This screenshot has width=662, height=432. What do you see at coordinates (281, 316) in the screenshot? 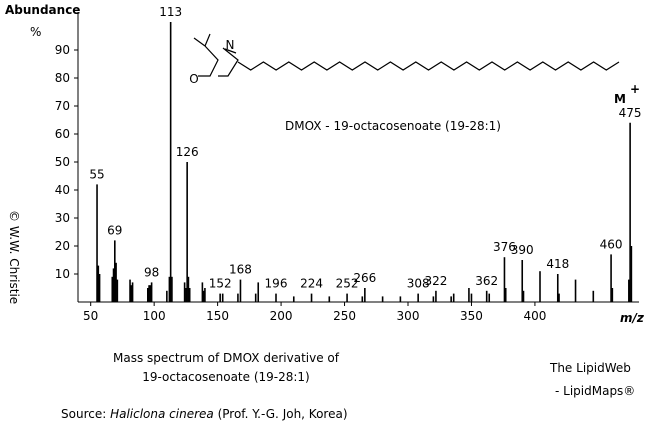
I see `x-tick-label: 200` at bounding box center [281, 316].